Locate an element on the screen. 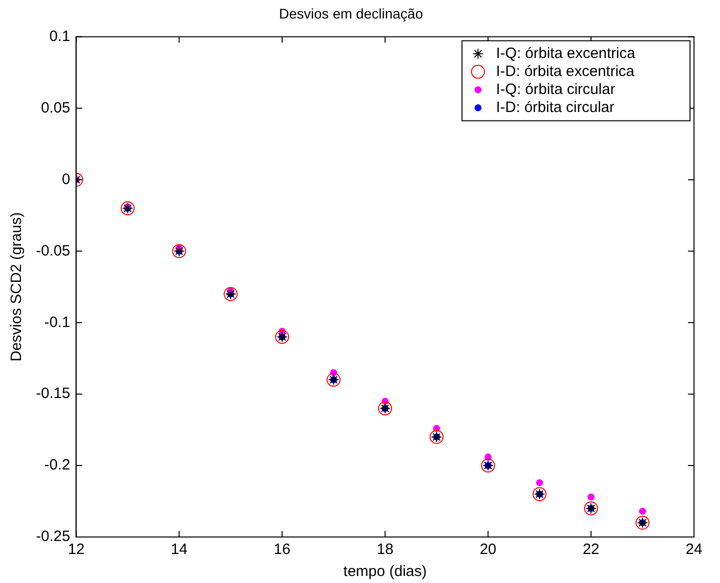 This screenshot has height=583, width=720. y-tick-label: -0.25 is located at coordinates (53, 537).